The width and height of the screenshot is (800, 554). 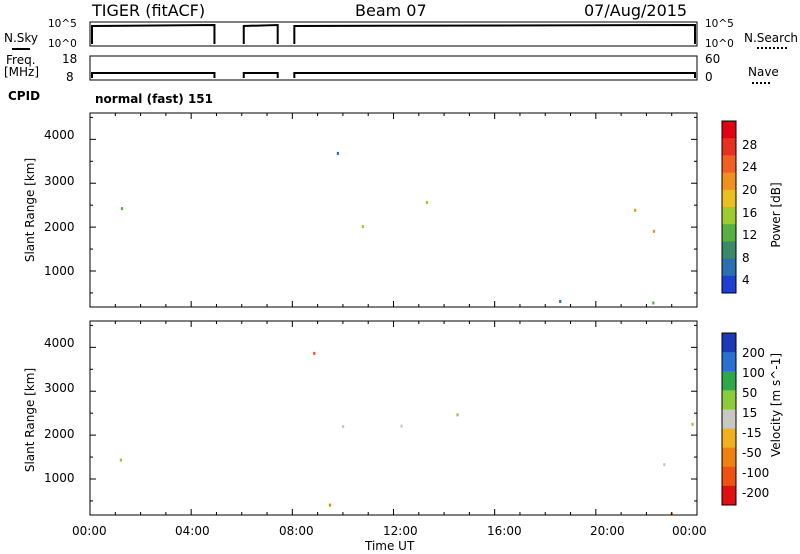 What do you see at coordinates (70, 59) in the screenshot?
I see `freq-tick-top: 18` at bounding box center [70, 59].